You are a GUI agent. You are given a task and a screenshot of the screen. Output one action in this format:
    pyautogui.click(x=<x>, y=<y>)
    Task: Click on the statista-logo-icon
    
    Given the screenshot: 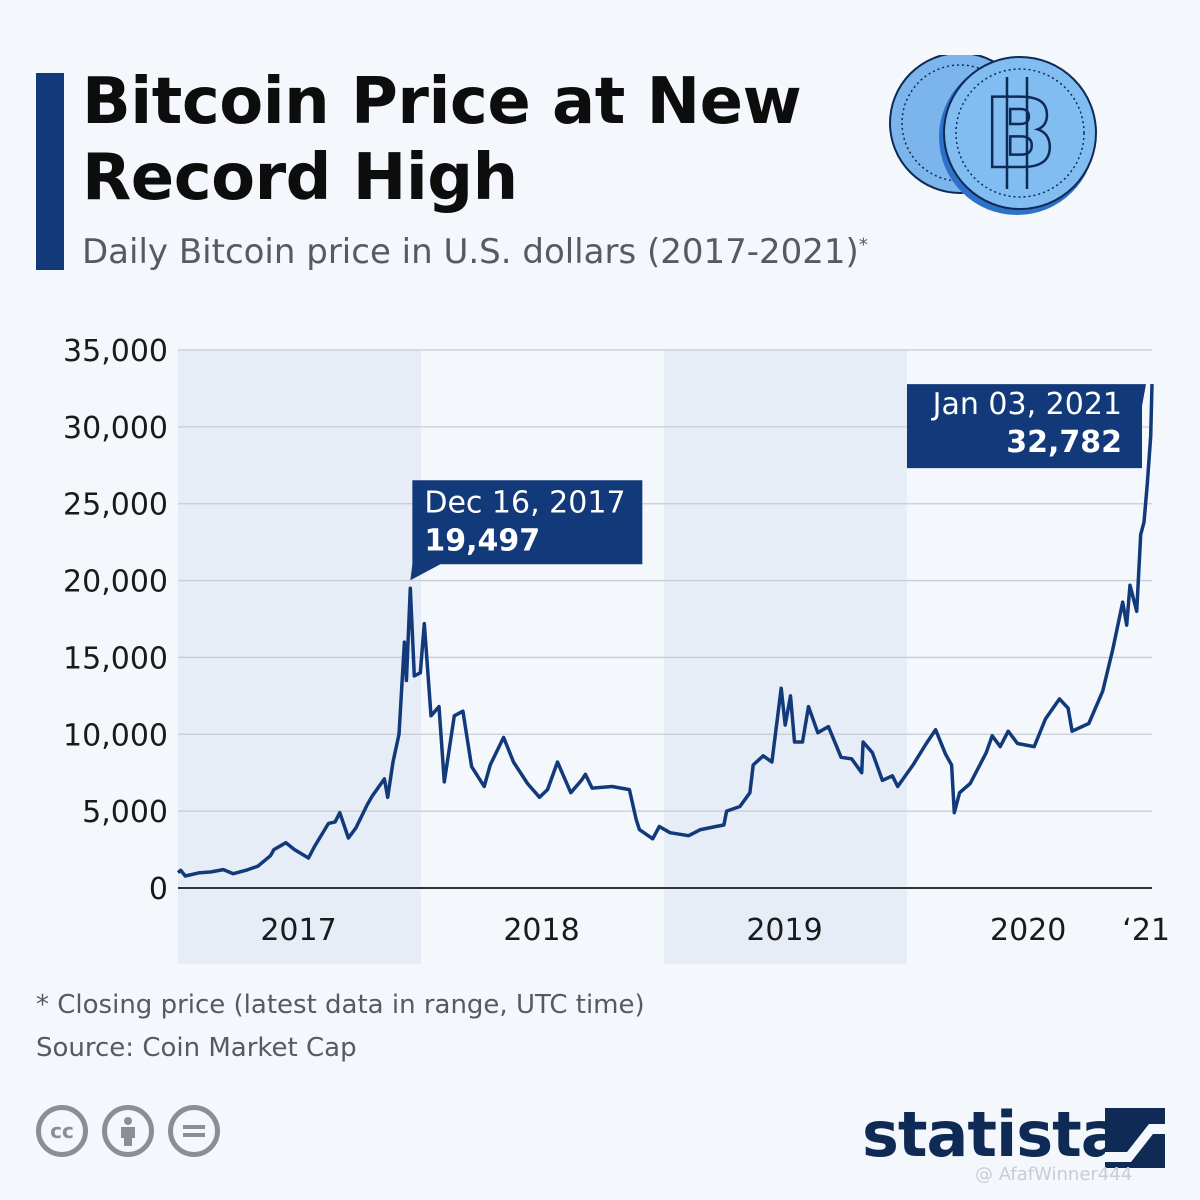 What is the action you would take?
    pyautogui.click(x=1135, y=1138)
    